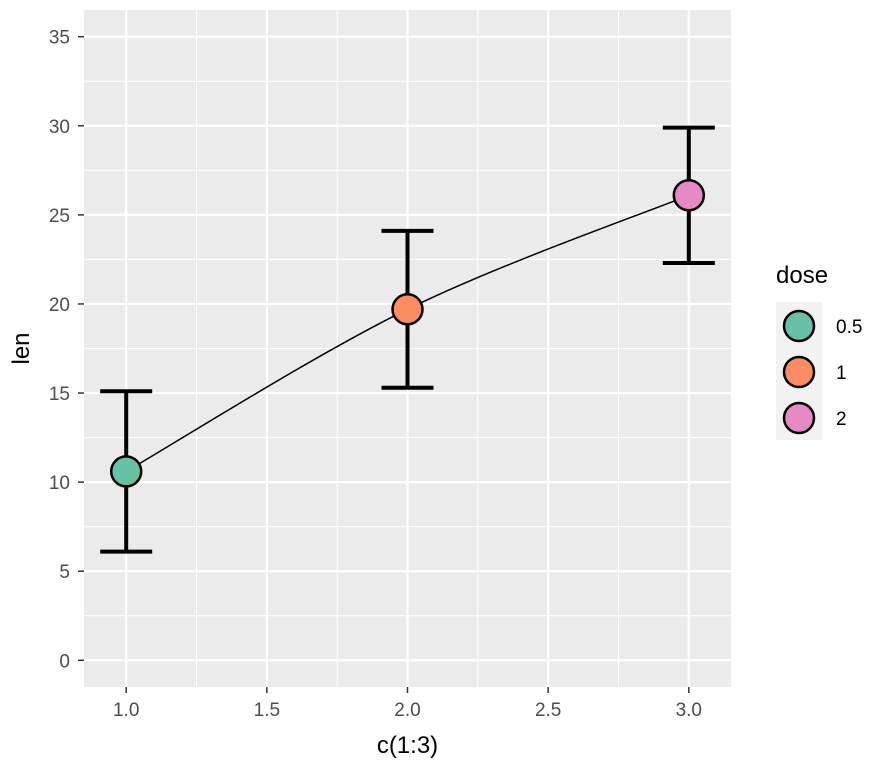 This screenshot has width=876, height=765. What do you see at coordinates (59, 38) in the screenshot?
I see `y-tick-label: 35` at bounding box center [59, 38].